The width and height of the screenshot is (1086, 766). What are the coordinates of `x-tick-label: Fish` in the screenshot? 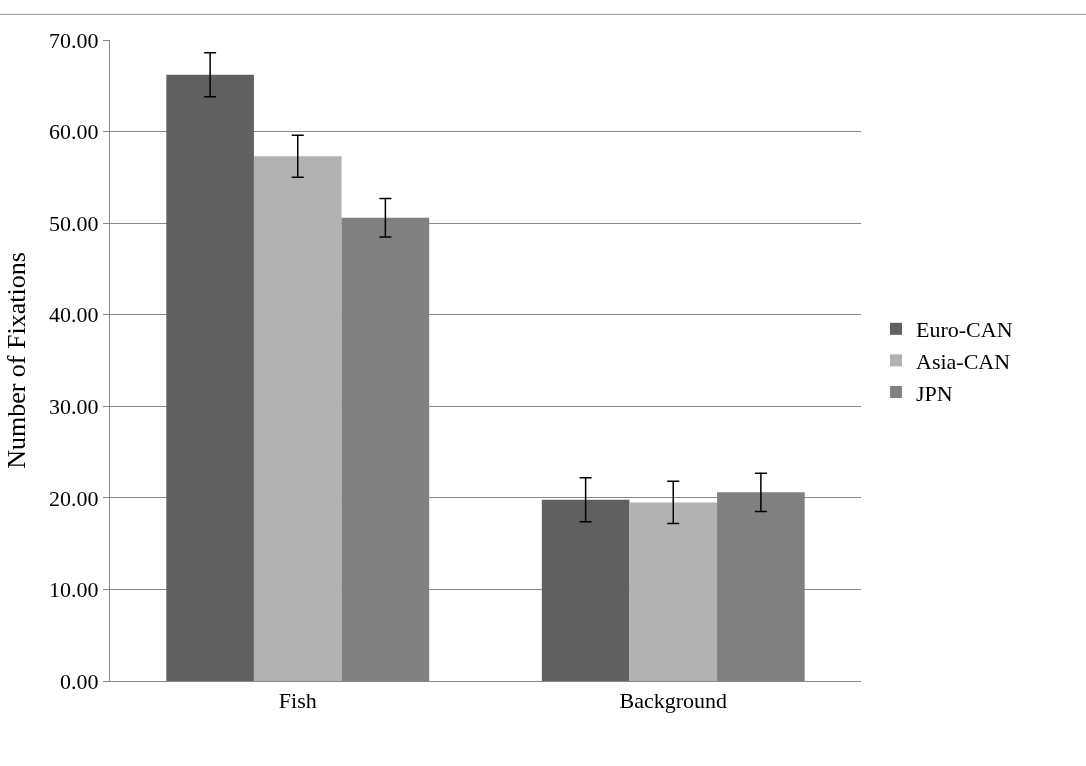 It's located at (297, 701).